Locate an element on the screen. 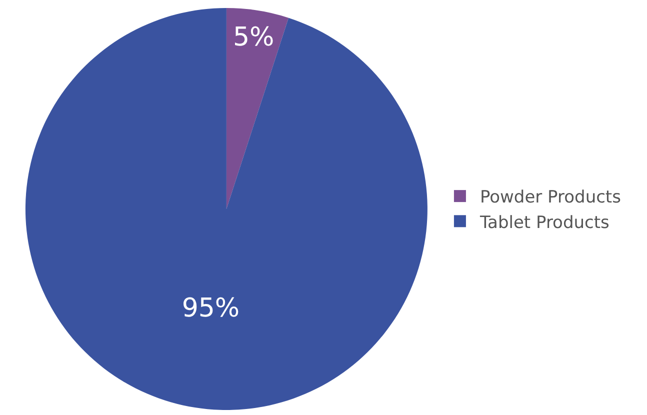  legend-label: Tablet Products is located at coordinates (544, 222).